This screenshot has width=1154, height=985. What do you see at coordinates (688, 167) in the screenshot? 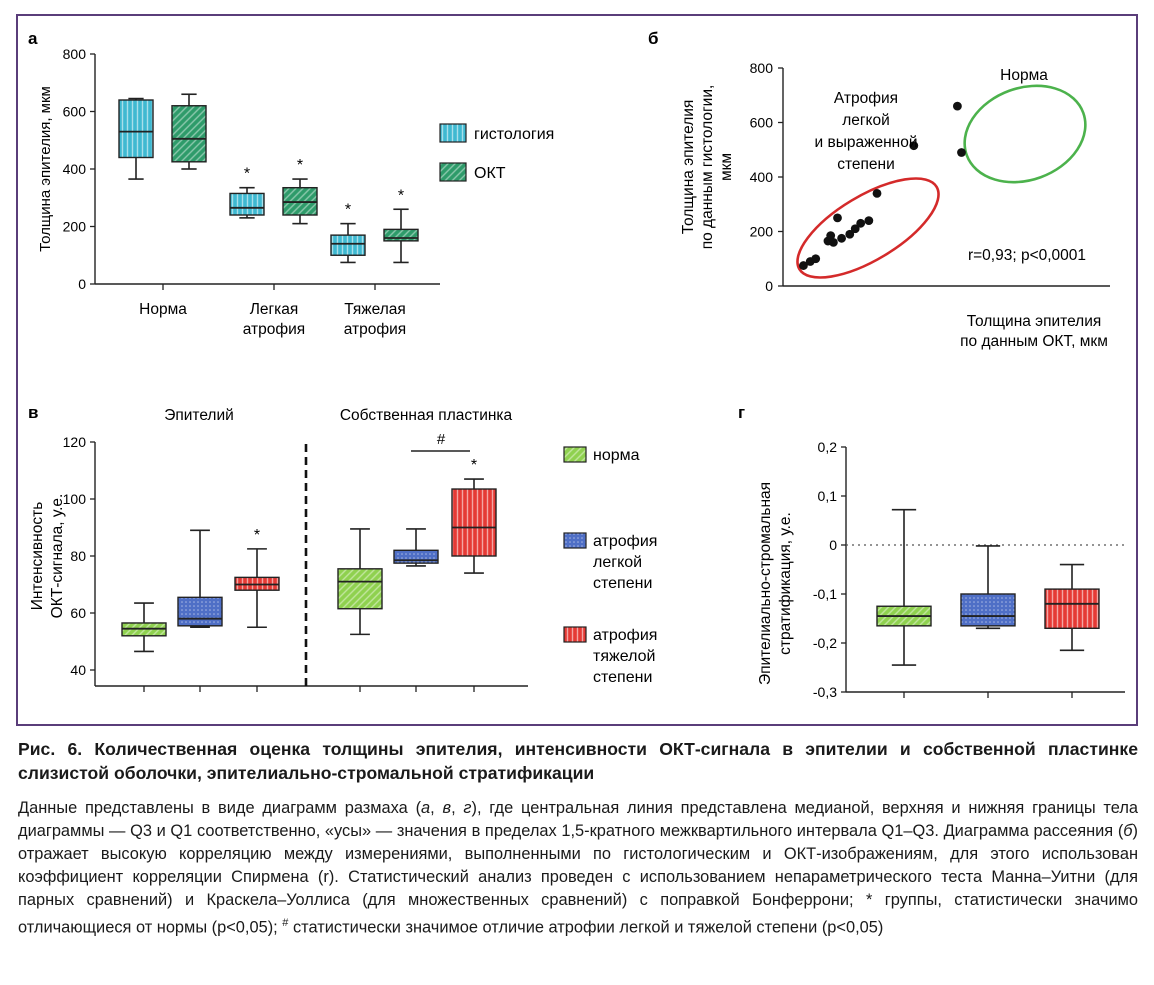
I see `panel-b-y-axis-label-line: Толщина эпителия` at bounding box center [688, 167].